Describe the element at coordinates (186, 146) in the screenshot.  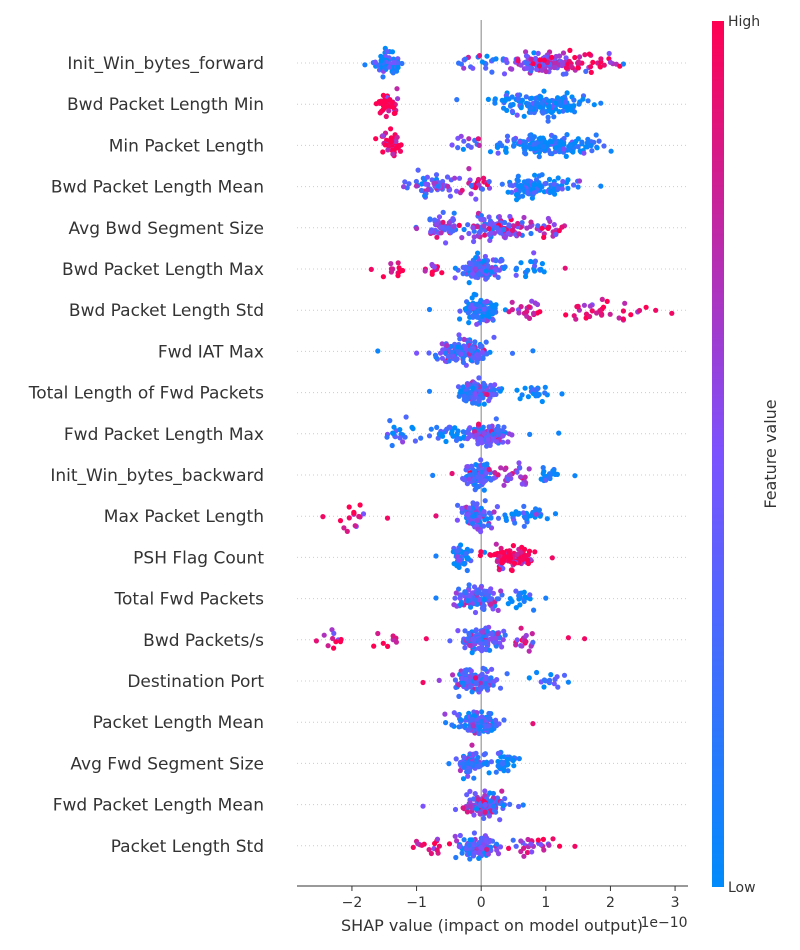
I see `feature-label: Min Packet Length` at that location.